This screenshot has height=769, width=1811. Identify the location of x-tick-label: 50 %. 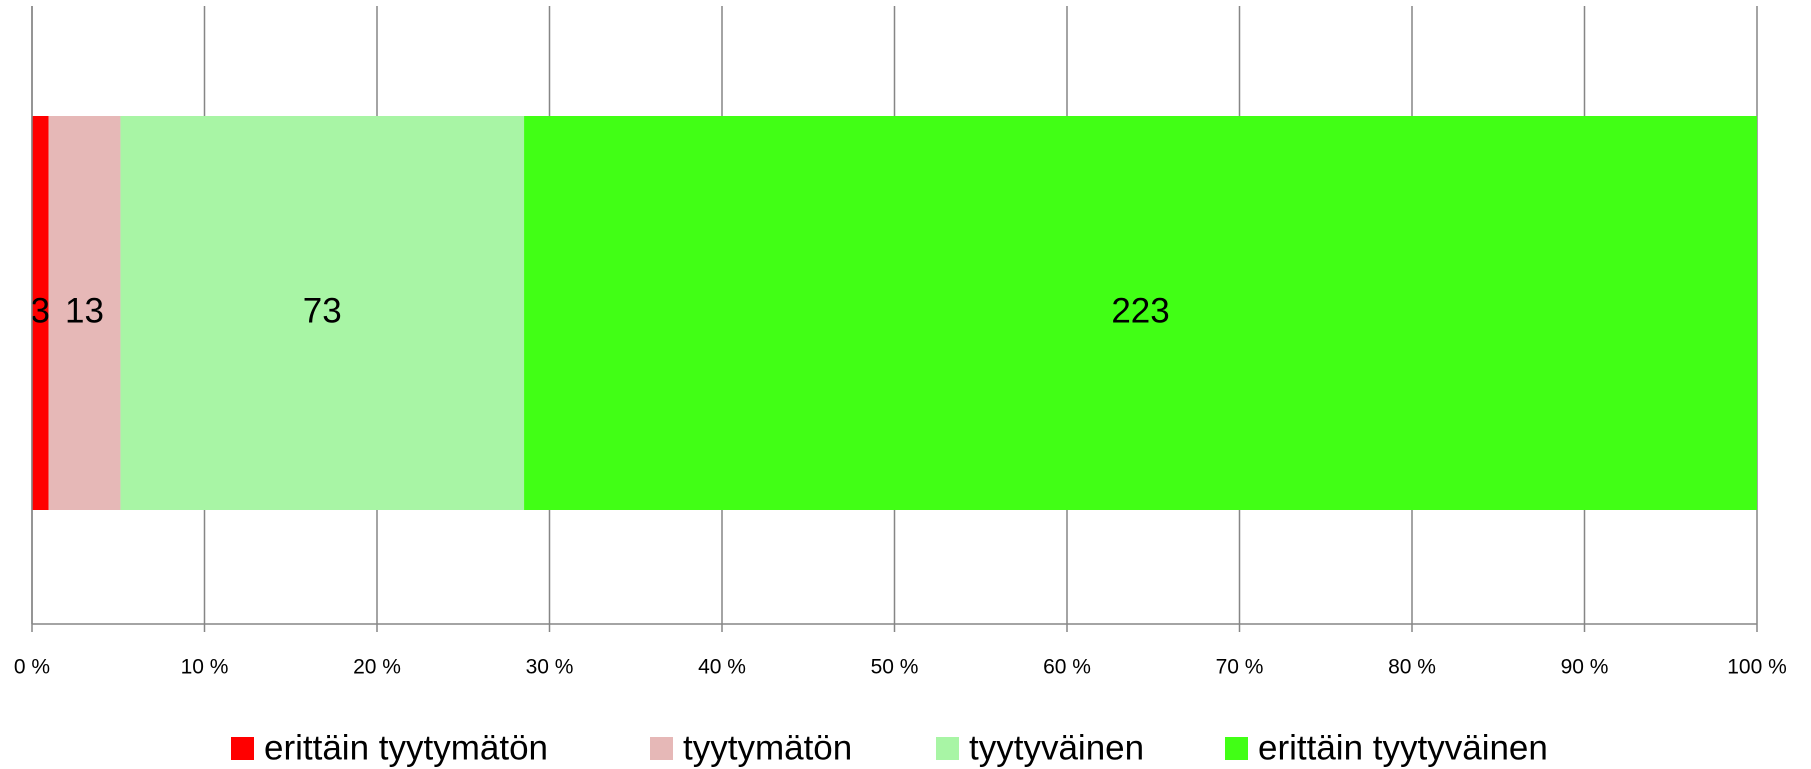
(895, 667).